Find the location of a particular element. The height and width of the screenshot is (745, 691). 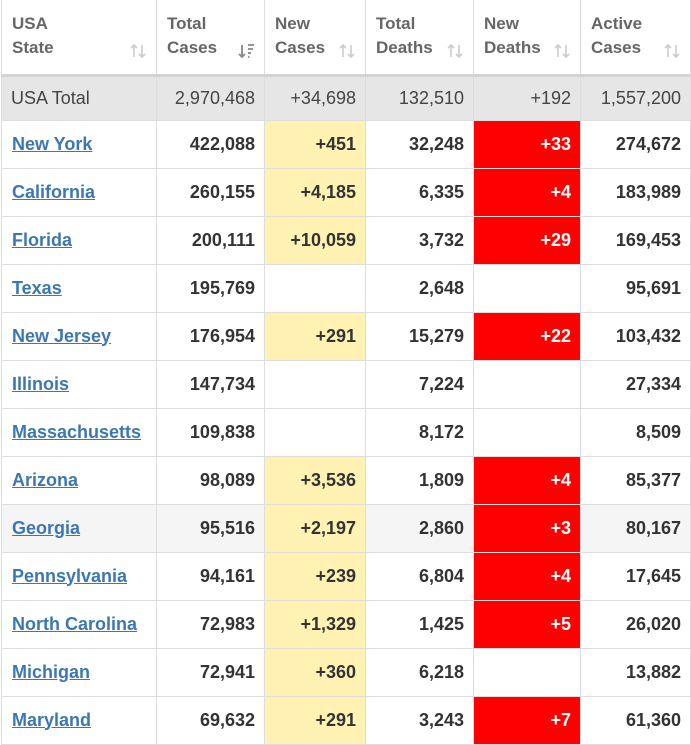

total-cases-cell: 72,983 is located at coordinates (210, 624).